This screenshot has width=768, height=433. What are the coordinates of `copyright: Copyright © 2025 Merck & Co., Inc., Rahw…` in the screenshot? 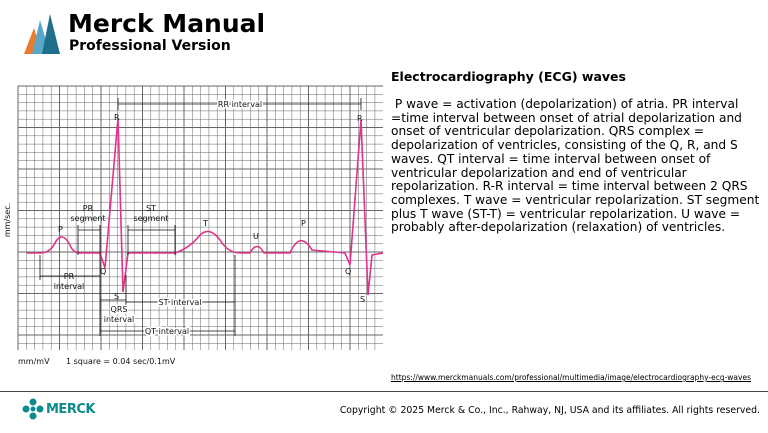 It's located at (549, 410).